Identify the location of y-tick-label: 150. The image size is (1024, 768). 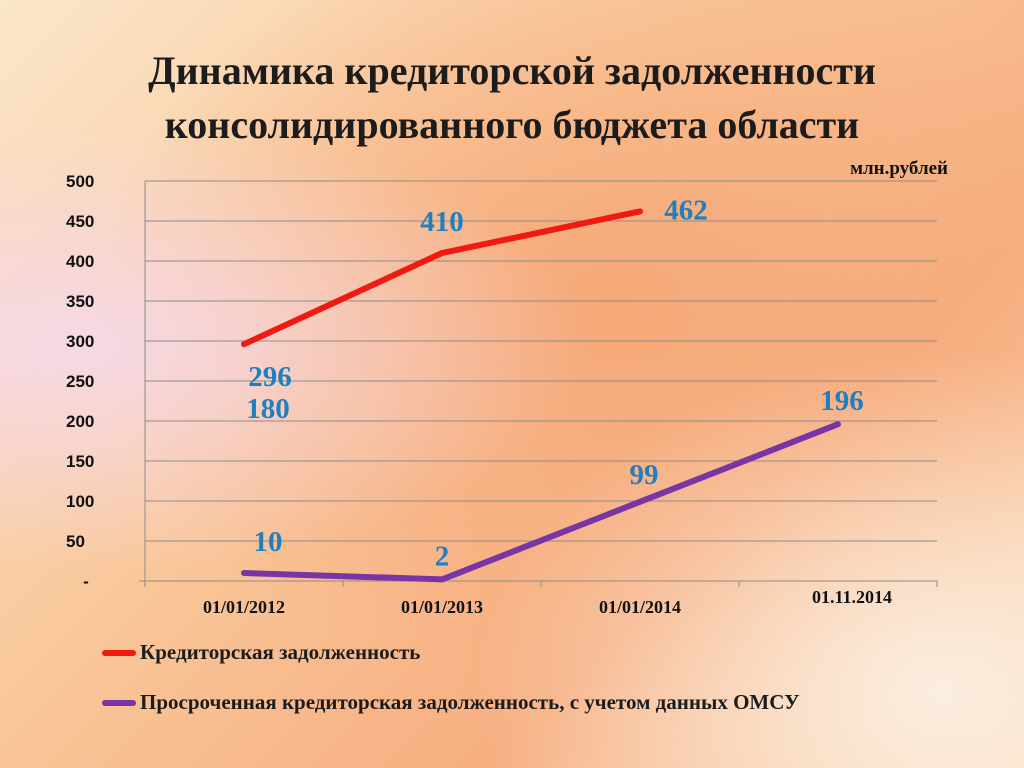
(80, 461).